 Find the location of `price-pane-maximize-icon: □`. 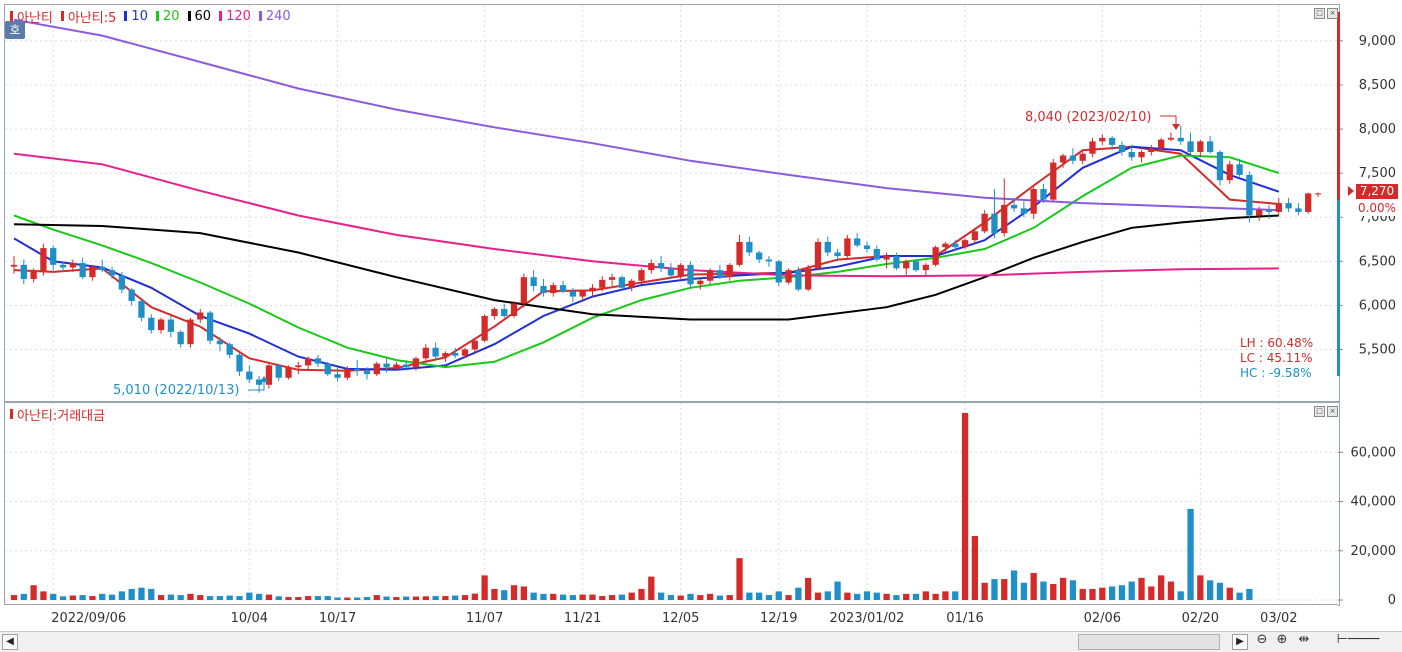

price-pane-maximize-icon: □ is located at coordinates (1319, 13).